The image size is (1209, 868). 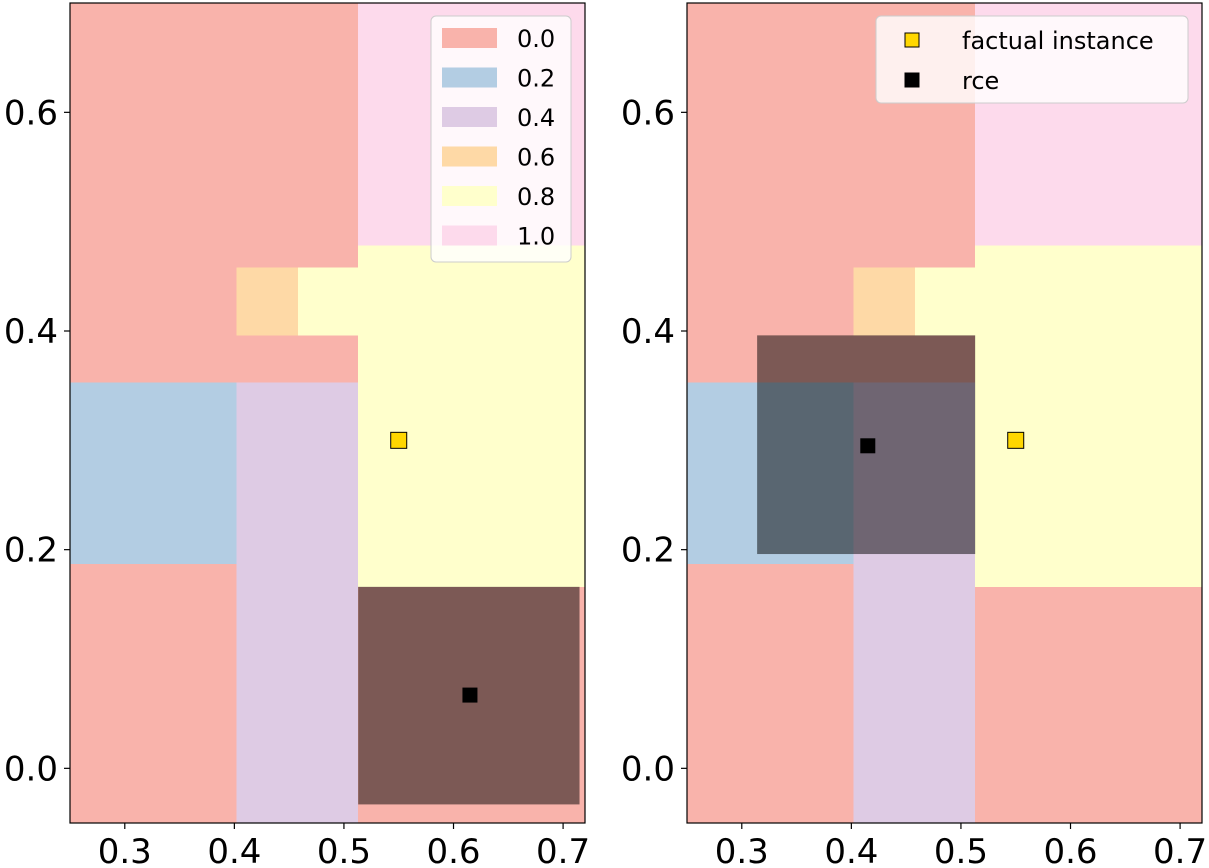 I want to click on legend: factual instance rce, so click(x=1032, y=59).